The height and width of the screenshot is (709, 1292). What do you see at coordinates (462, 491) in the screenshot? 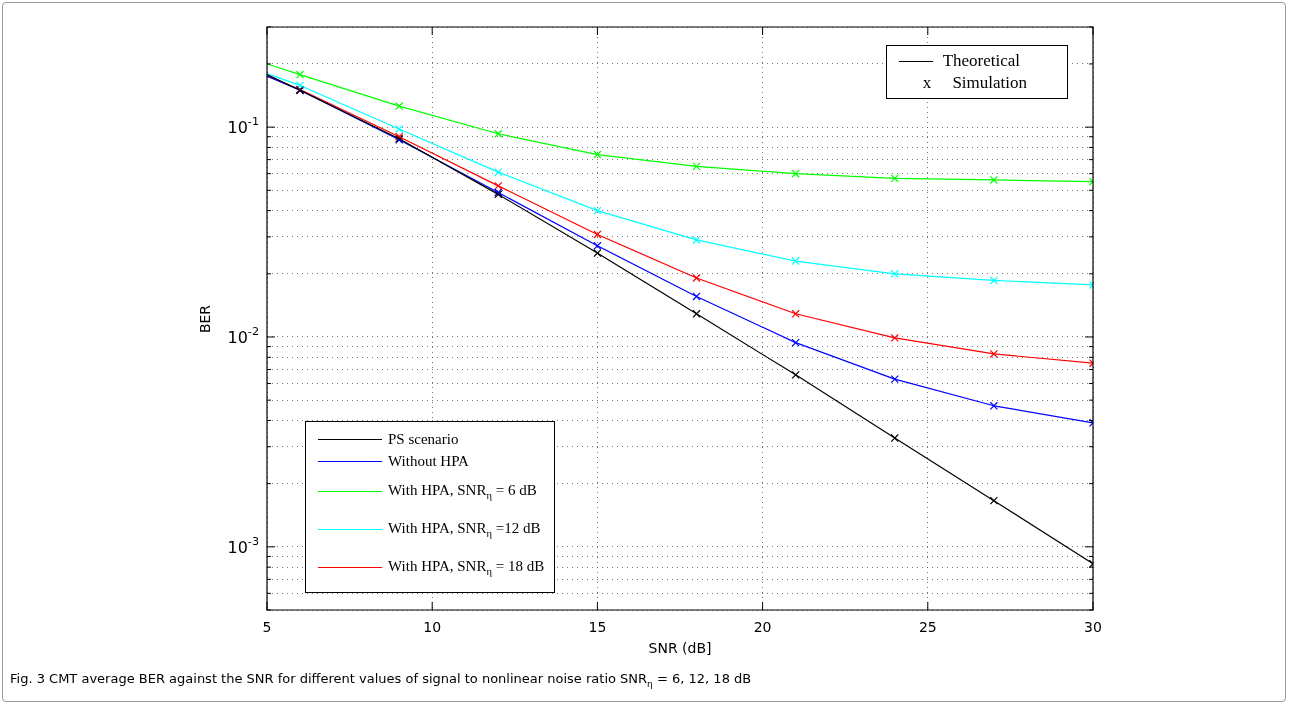
I see `legend-label: With HPA, SNR$_{η}$ = 6 dB` at bounding box center [462, 491].